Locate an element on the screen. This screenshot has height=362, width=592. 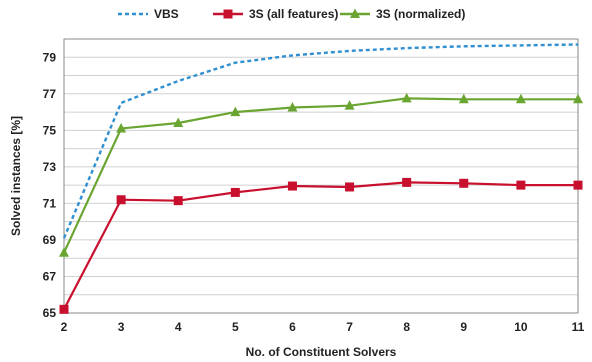
y-tick-label: 79 is located at coordinates (50, 57).